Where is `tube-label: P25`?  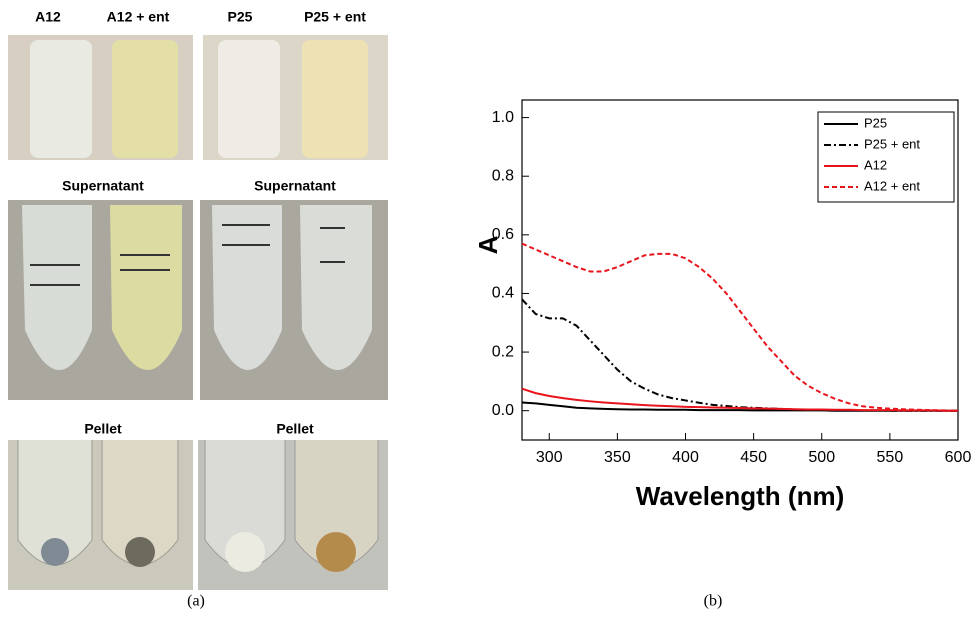
tube-label: P25 is located at coordinates (240, 17).